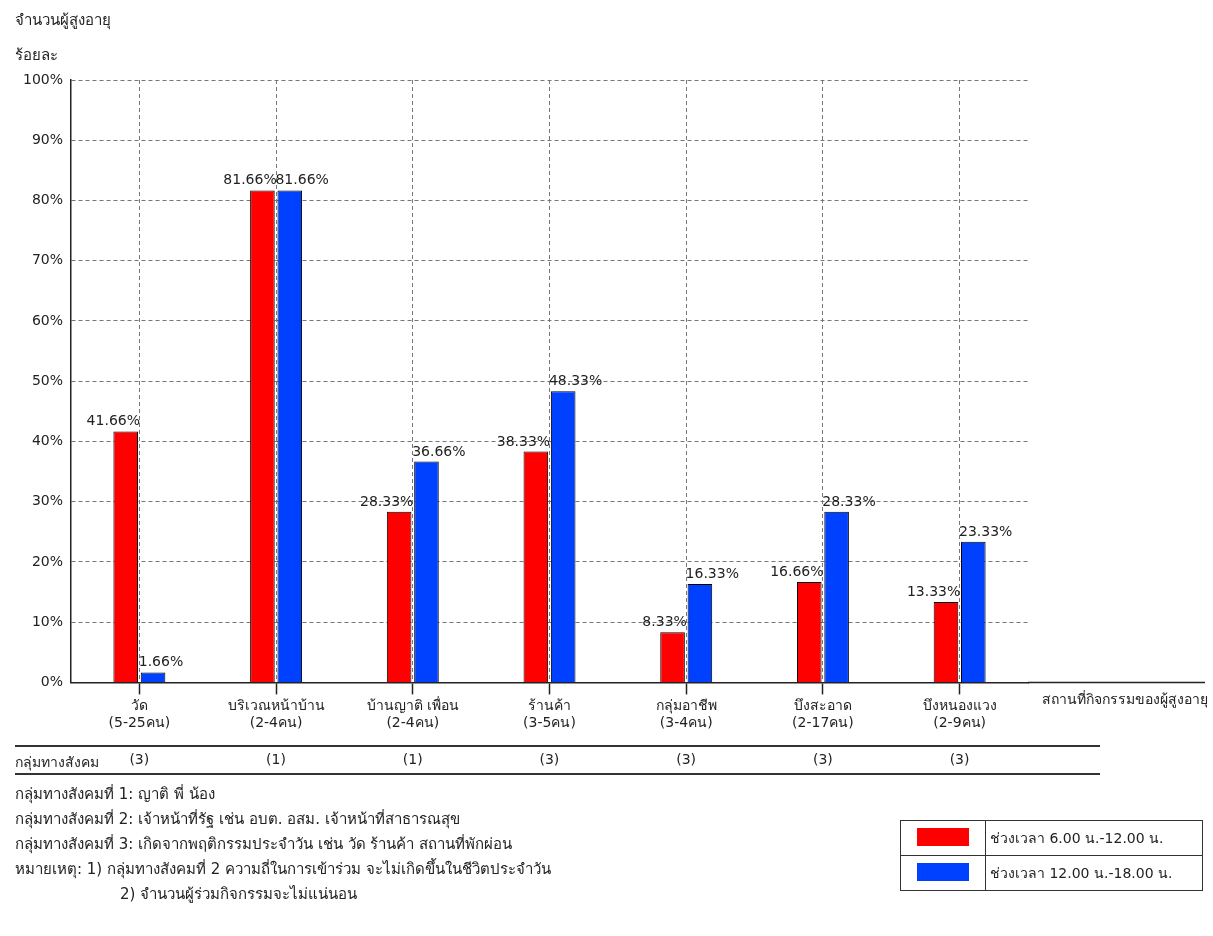  I want to click on data-label: 13.33%, so click(933, 591).